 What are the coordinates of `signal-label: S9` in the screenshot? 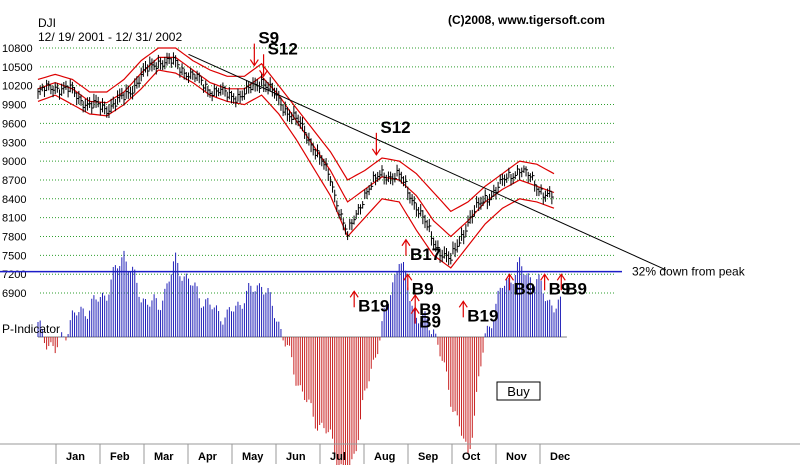 It's located at (268, 38).